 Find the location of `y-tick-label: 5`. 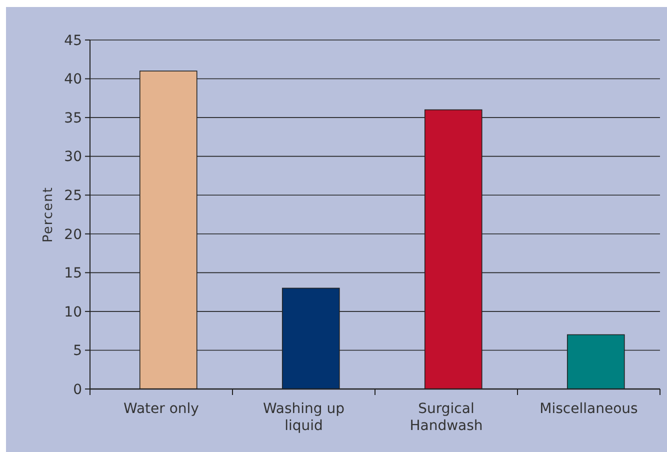

y-tick-label: 5 is located at coordinates (77, 351).